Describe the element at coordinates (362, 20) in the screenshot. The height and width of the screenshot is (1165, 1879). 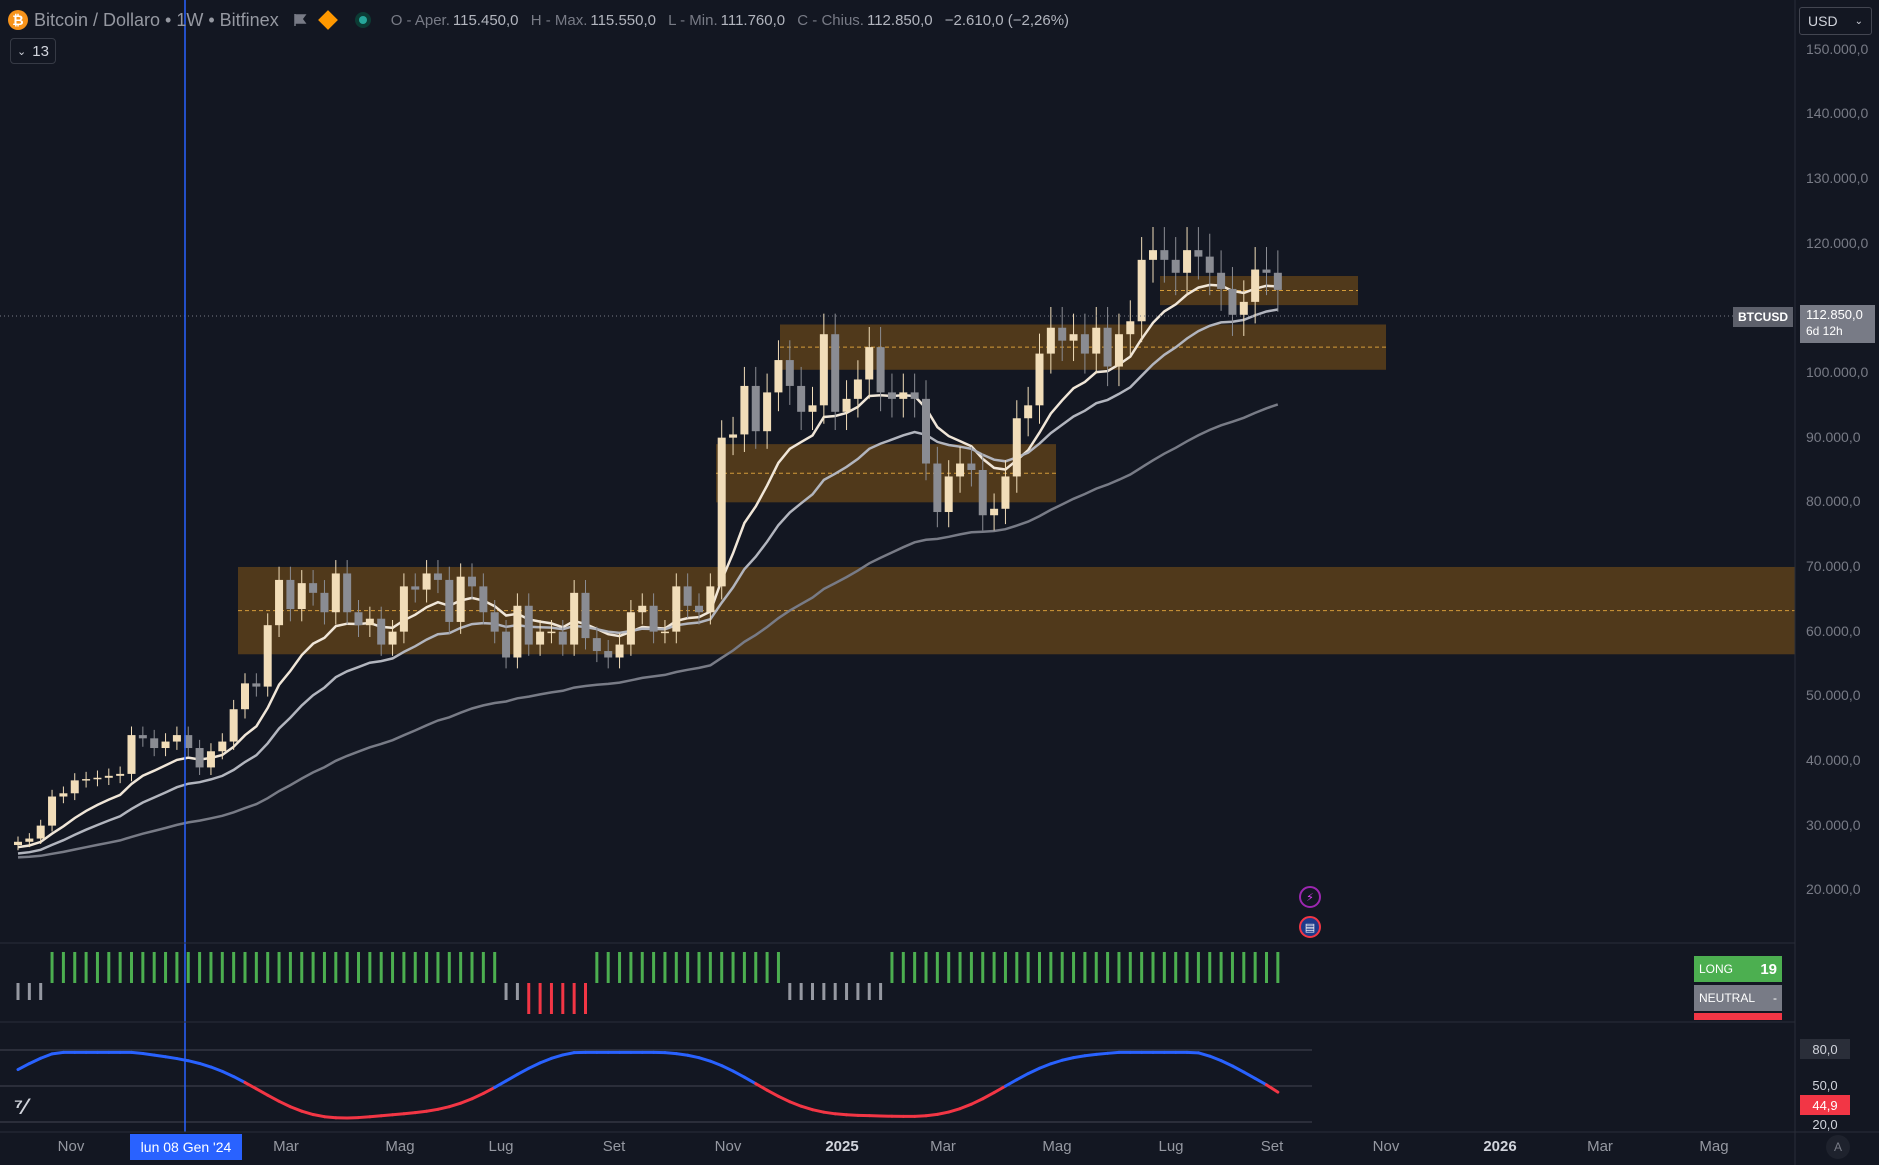
I see `market-status-icon` at that location.